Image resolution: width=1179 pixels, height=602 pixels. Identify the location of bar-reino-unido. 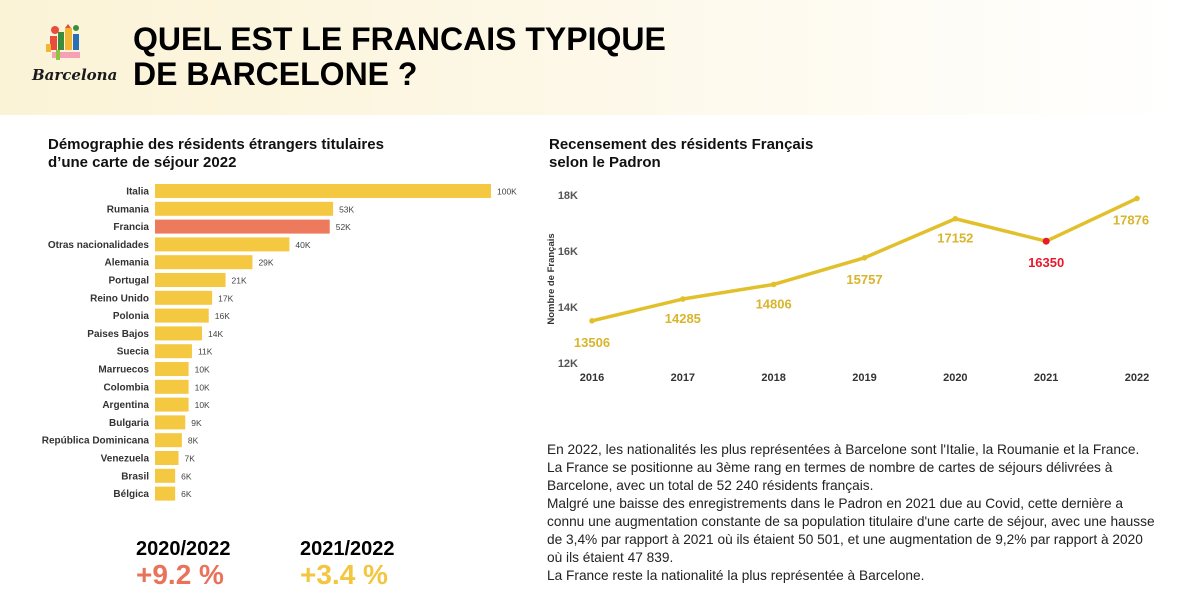
(184, 297).